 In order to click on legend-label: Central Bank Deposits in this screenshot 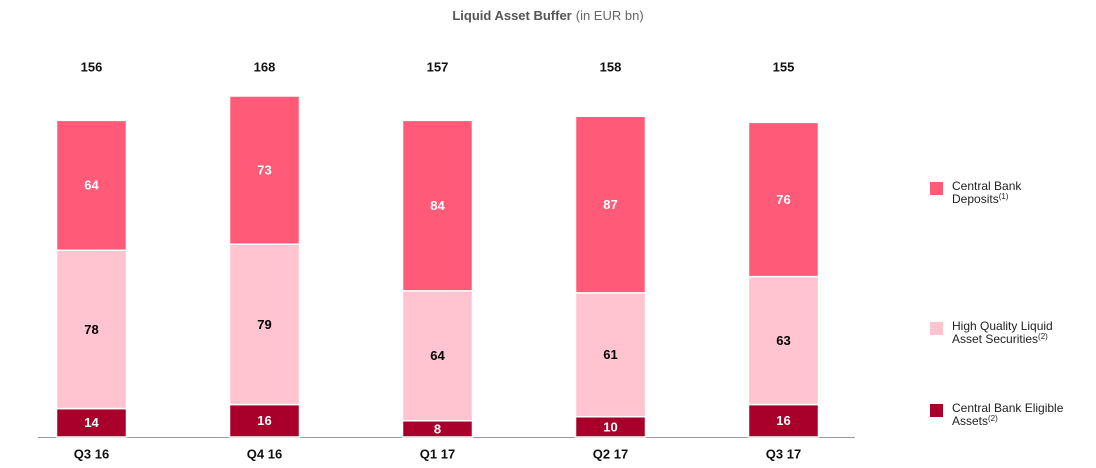, I will do `click(987, 192)`.